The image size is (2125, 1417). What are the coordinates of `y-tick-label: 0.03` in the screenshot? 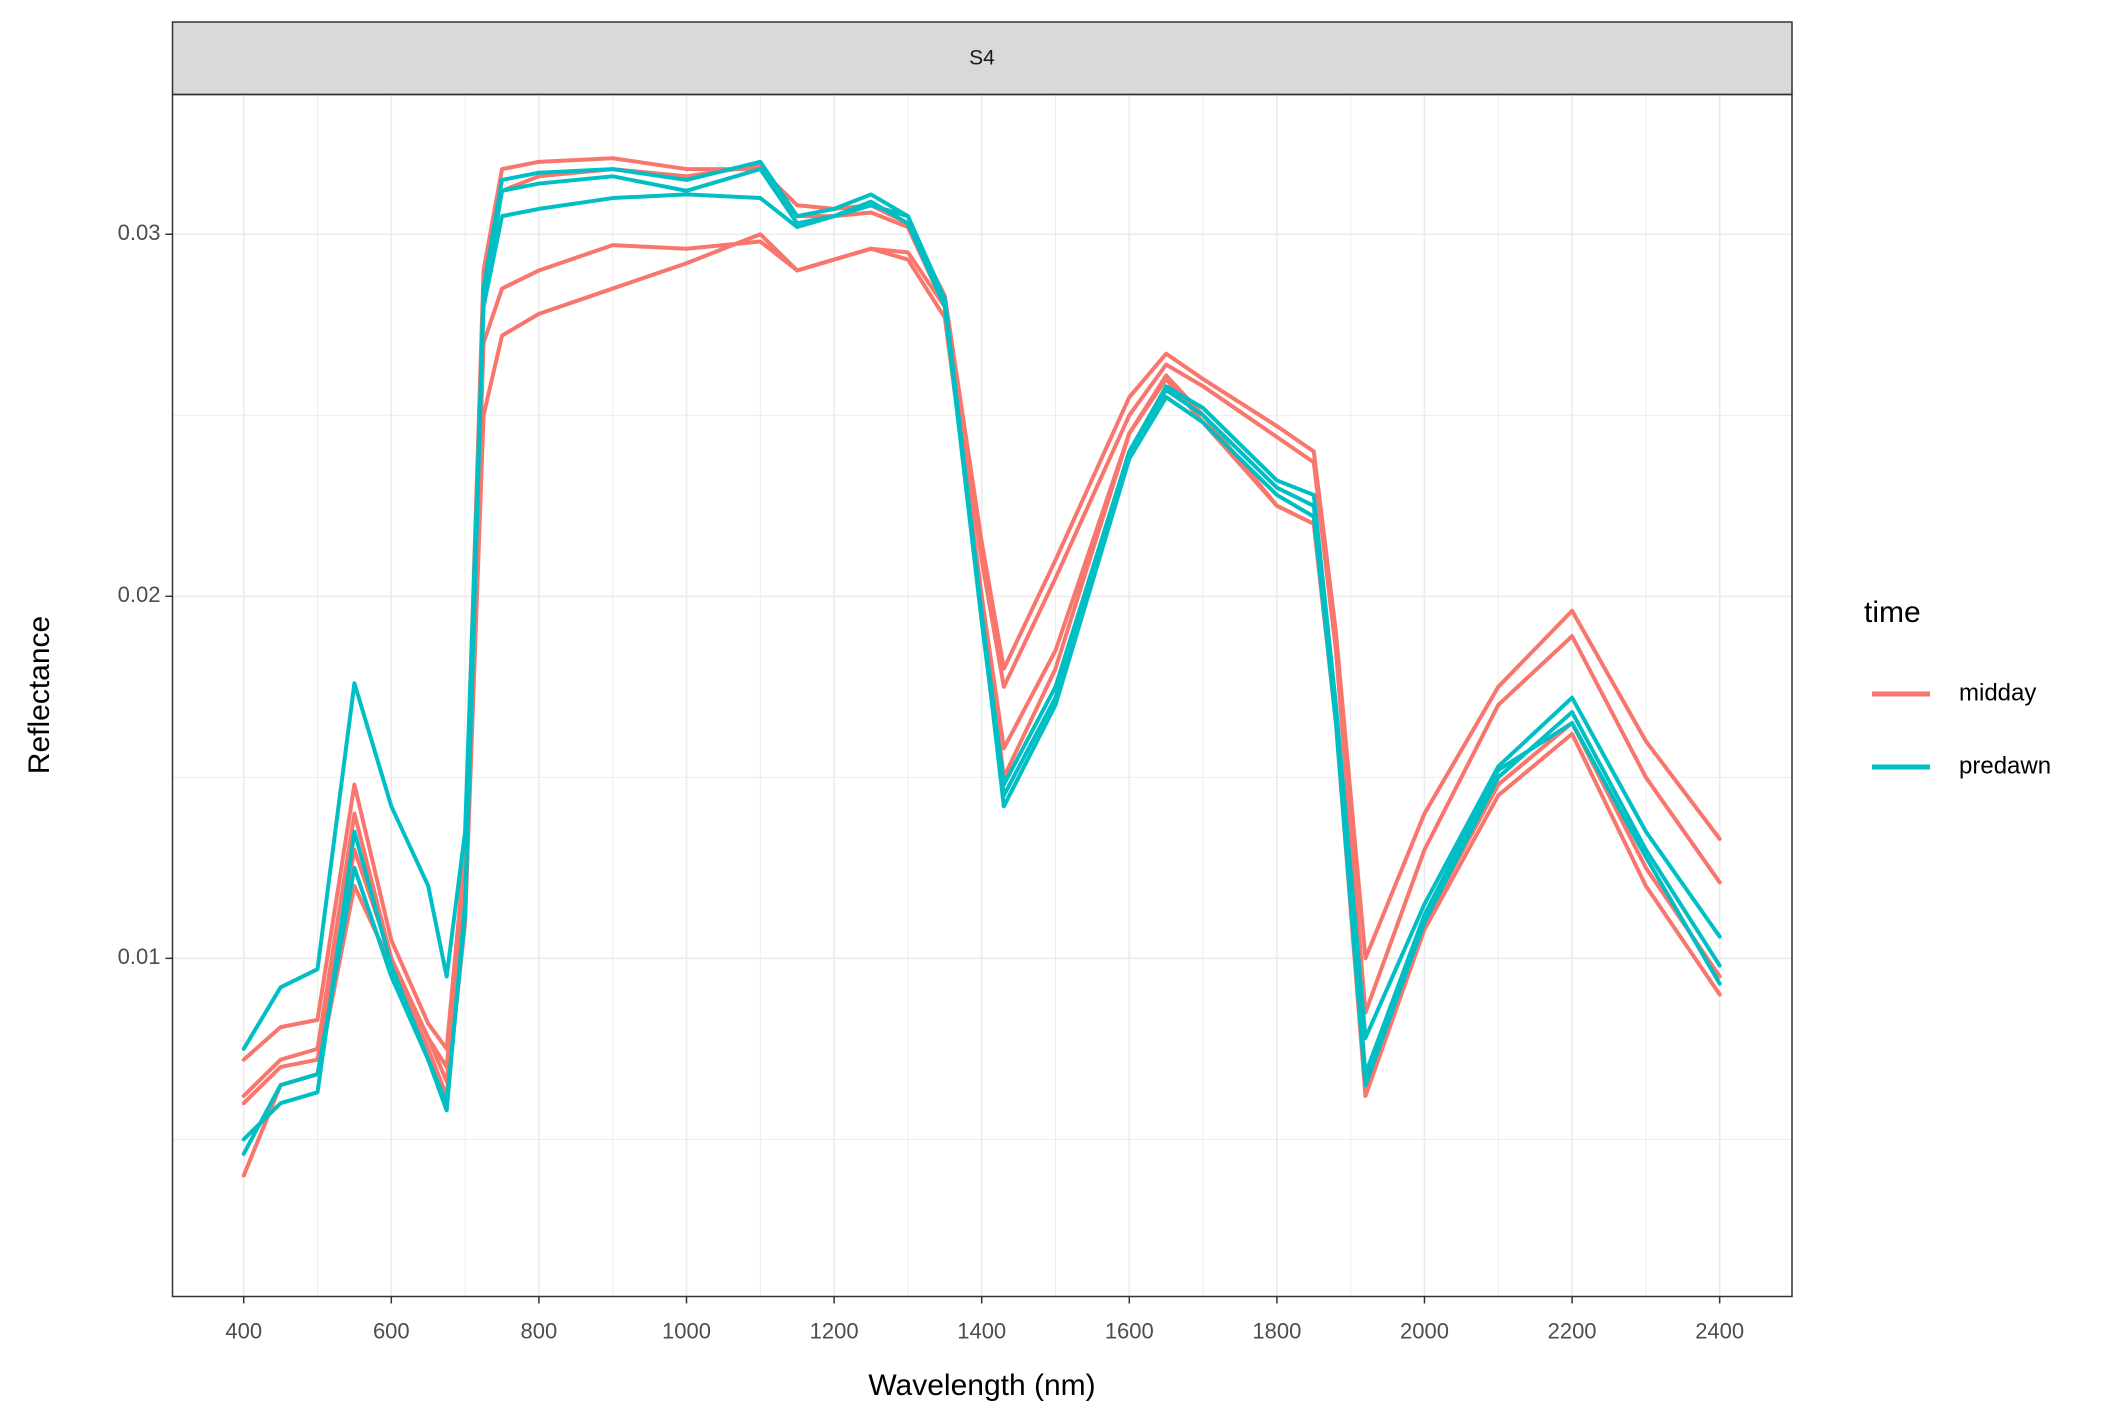 It's located at (139, 232).